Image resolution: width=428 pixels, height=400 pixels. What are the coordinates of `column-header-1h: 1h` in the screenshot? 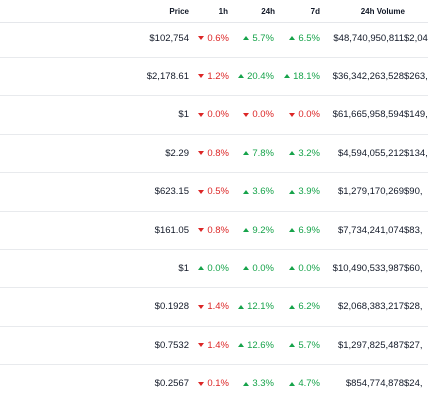 It's located at (223, 11).